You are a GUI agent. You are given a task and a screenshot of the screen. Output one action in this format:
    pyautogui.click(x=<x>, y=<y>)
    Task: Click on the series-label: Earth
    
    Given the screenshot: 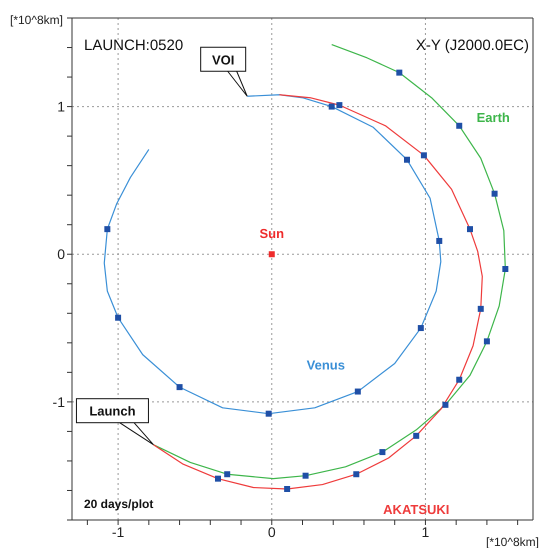 What is the action you would take?
    pyautogui.click(x=493, y=117)
    